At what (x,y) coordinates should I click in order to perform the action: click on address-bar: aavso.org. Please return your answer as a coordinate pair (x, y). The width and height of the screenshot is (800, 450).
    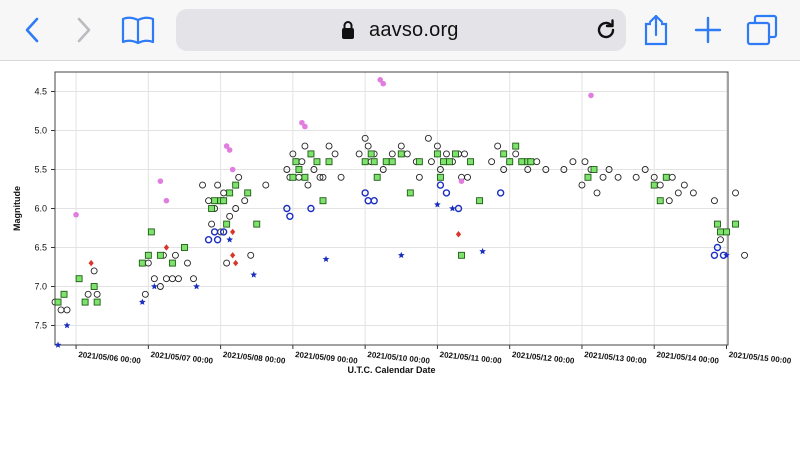
    Looking at the image, I should click on (401, 30).